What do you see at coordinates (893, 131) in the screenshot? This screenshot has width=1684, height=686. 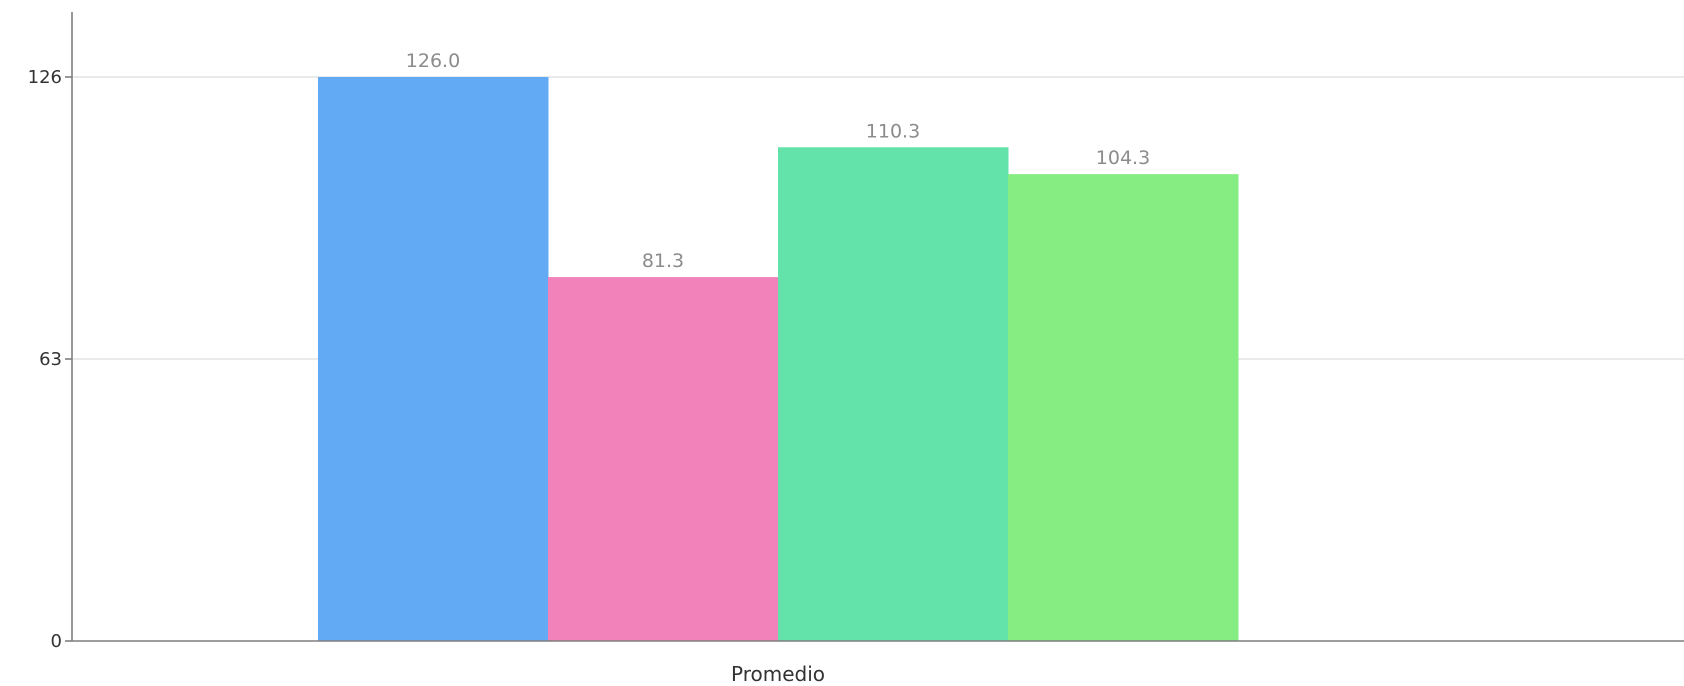 I see `data-label: 110.3` at bounding box center [893, 131].